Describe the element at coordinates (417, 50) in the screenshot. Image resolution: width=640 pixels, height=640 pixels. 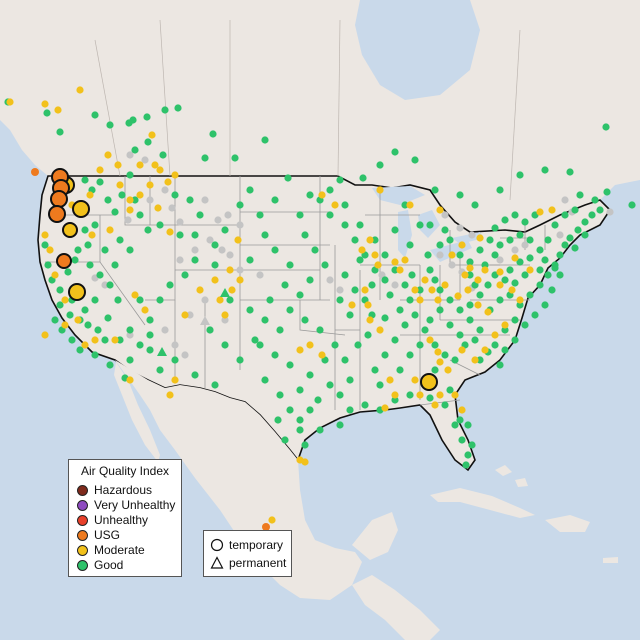
I see `hudson-bay` at that location.